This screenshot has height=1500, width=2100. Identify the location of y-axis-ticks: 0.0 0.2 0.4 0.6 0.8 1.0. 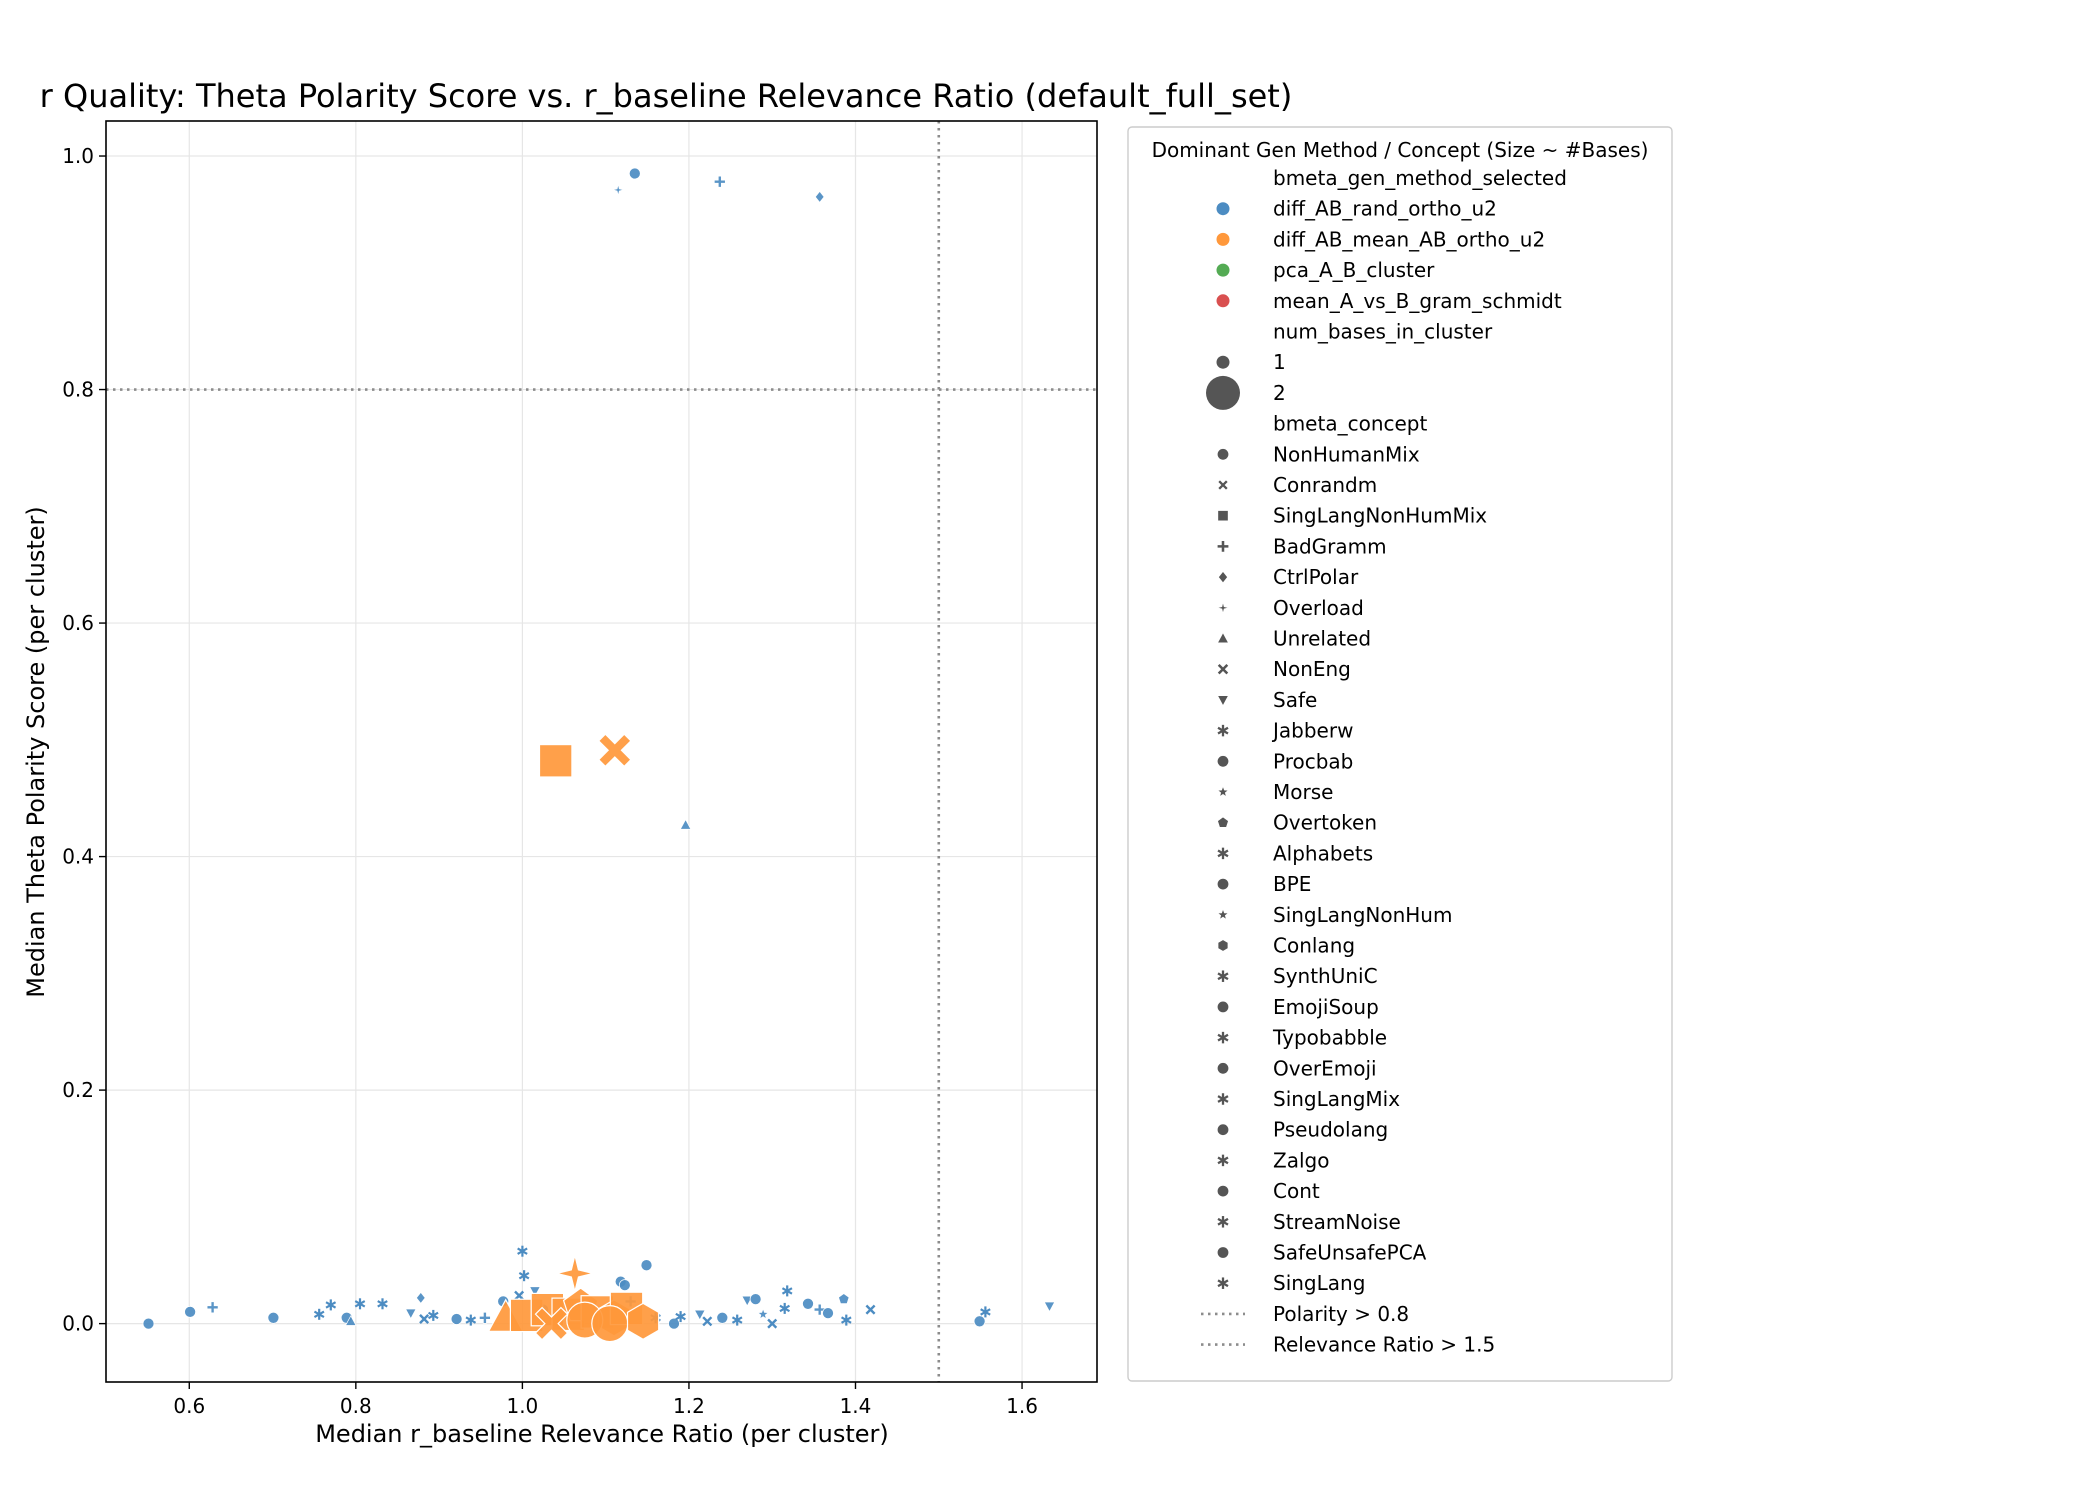
(84, 740).